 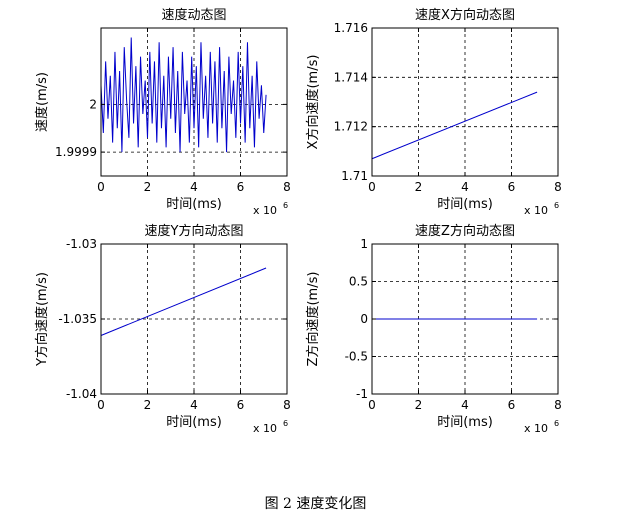 I want to click on chart-title: 速度Z方向动态图, so click(x=465, y=231).